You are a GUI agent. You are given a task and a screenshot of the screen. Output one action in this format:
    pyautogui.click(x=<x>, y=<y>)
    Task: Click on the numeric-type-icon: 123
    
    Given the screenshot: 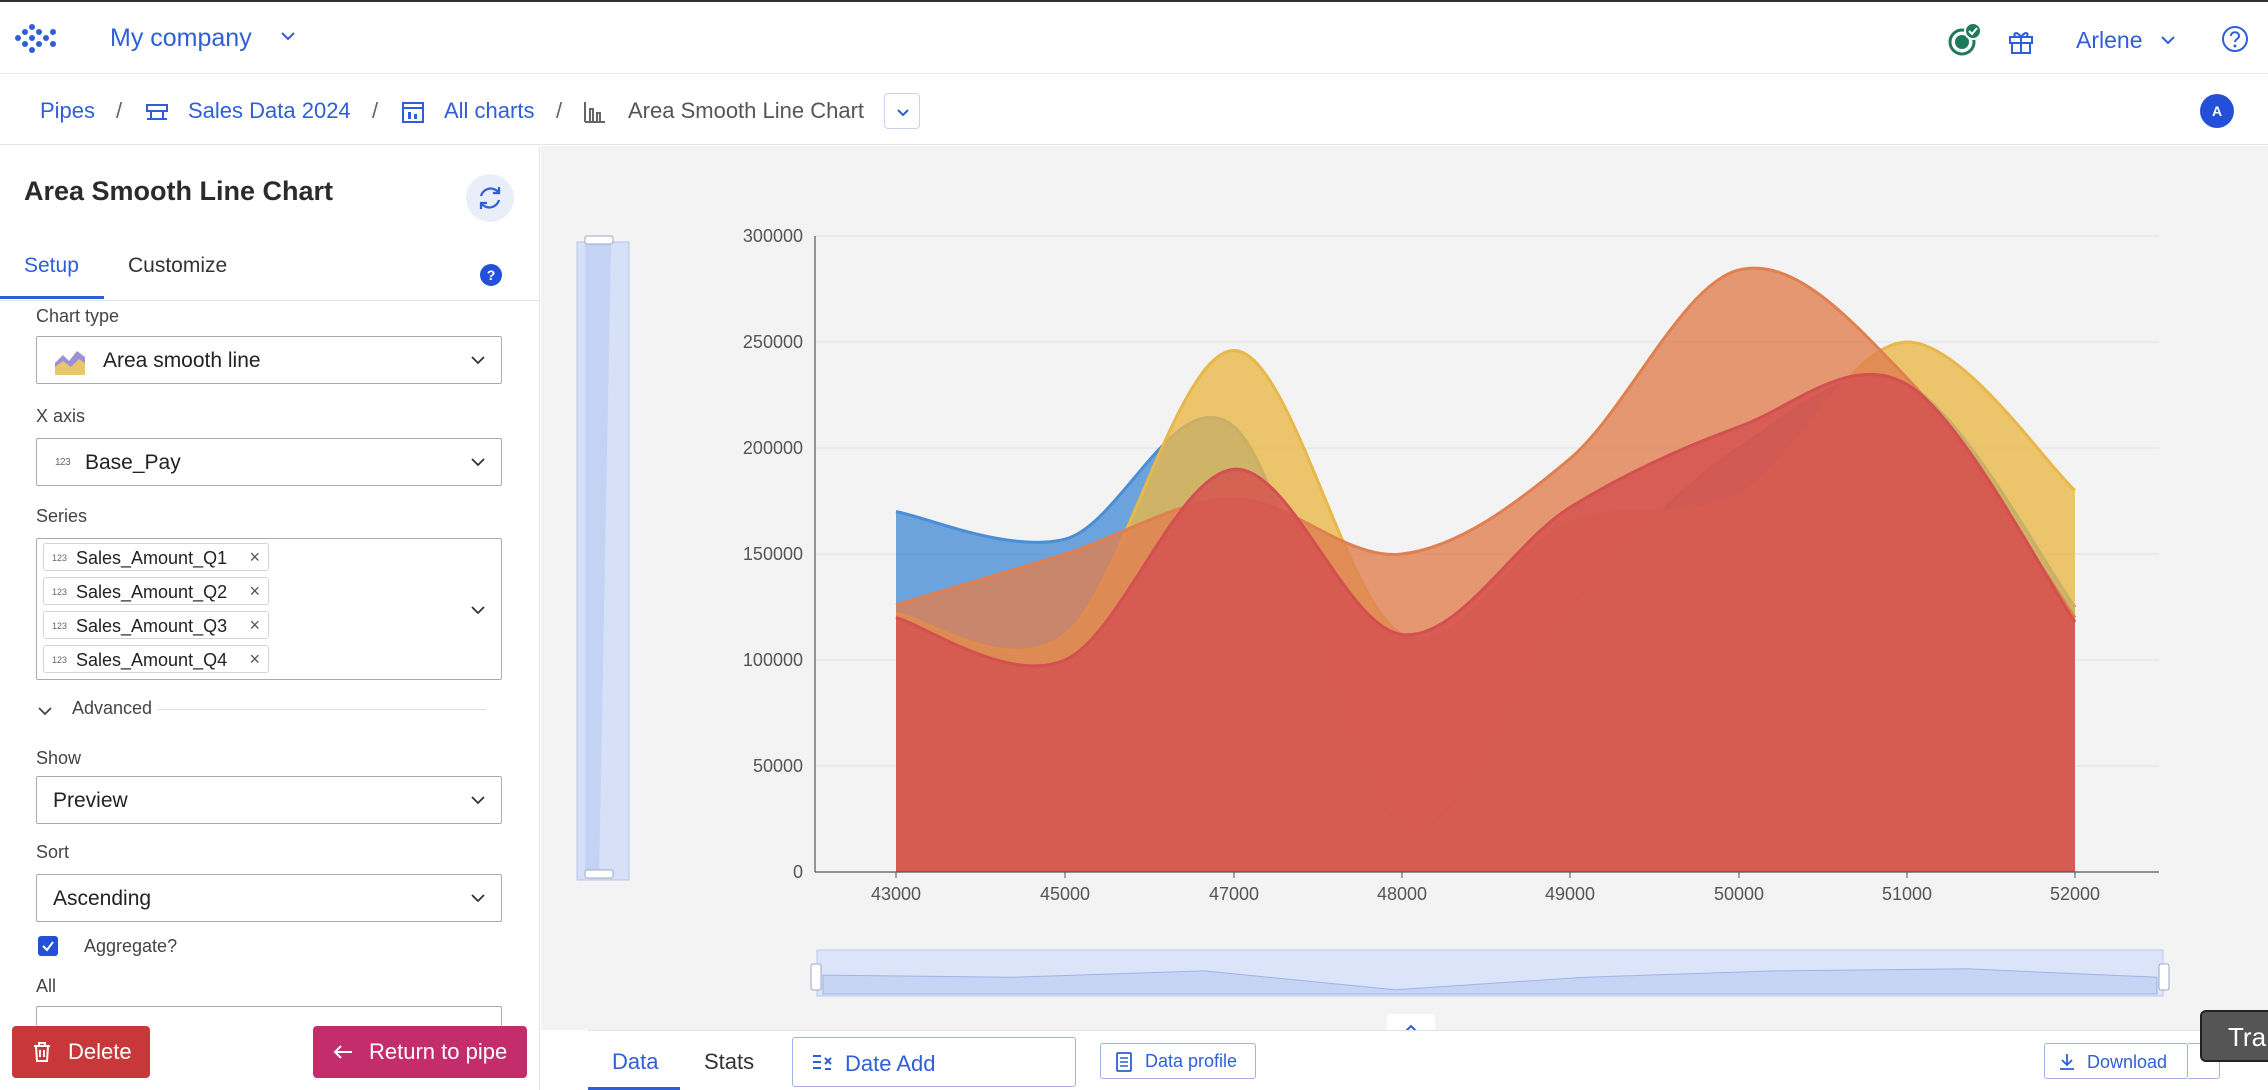 What is the action you would take?
    pyautogui.click(x=60, y=660)
    